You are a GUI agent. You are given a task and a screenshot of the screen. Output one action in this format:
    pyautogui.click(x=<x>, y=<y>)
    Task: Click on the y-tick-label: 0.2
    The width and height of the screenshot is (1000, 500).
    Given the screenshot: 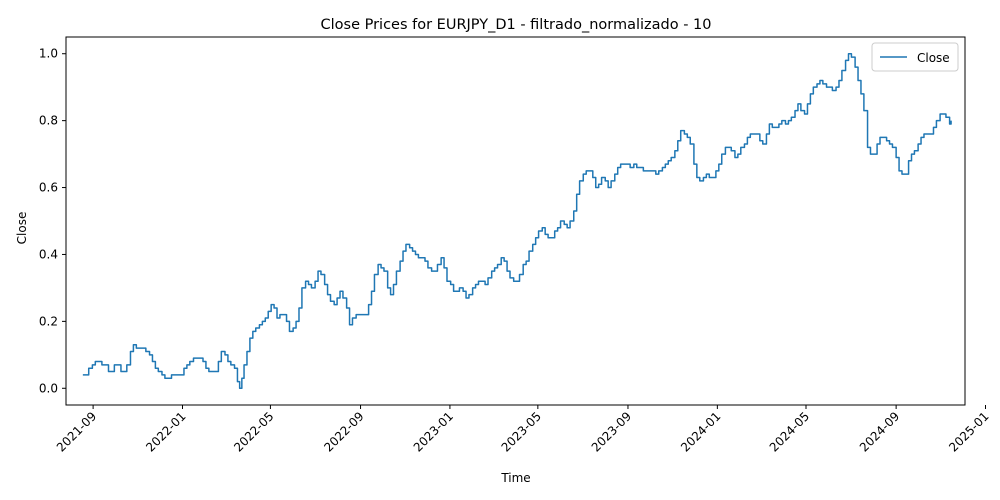 What is the action you would take?
    pyautogui.click(x=48, y=321)
    